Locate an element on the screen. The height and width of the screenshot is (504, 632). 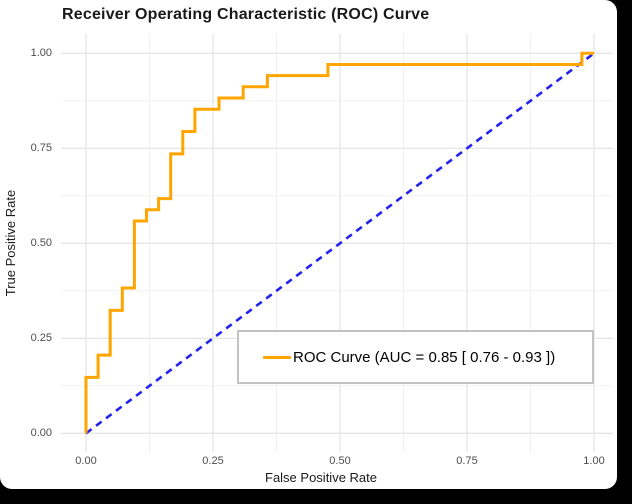
y-axis-title: True Positive Rate is located at coordinates (10, 216).